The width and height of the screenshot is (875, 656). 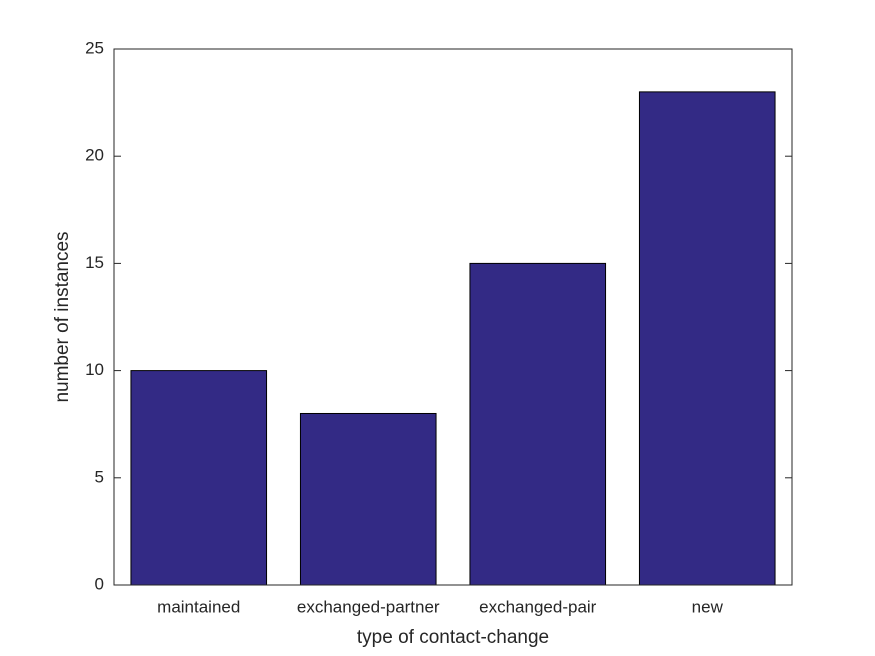 I want to click on y-tick-label: 10, so click(x=94, y=369).